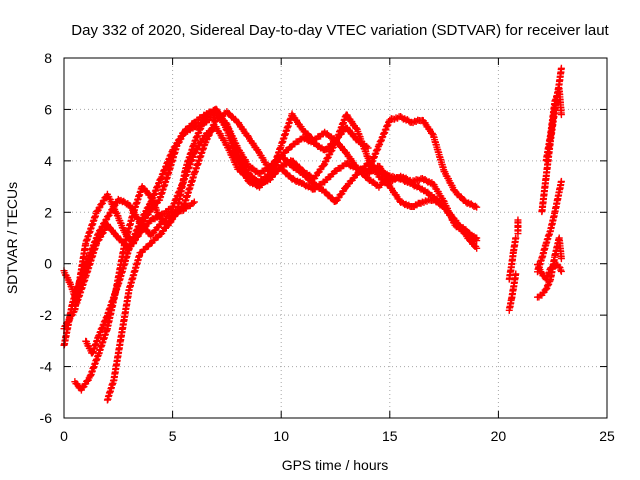  What do you see at coordinates (48, 109) in the screenshot?
I see `y-tick-label: 6` at bounding box center [48, 109].